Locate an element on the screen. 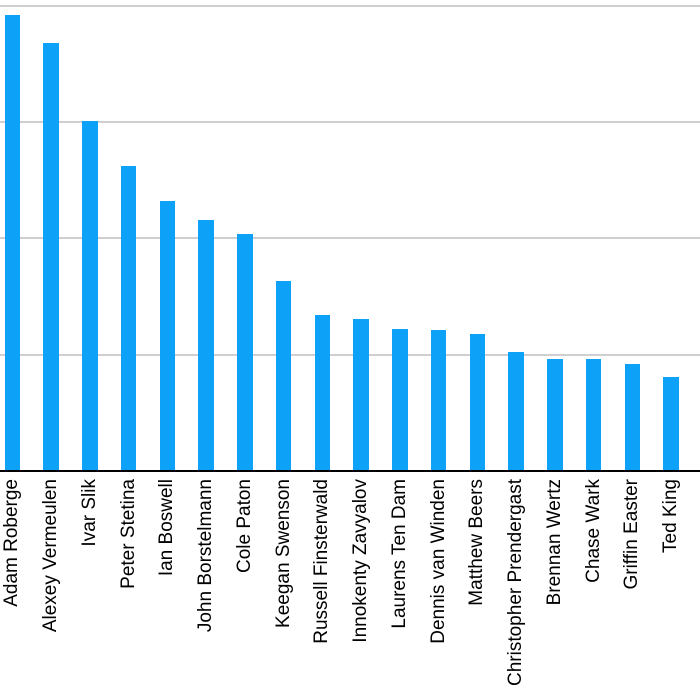 The image size is (700, 700). x-axis-label: Ivar Slik is located at coordinates (89, 513).